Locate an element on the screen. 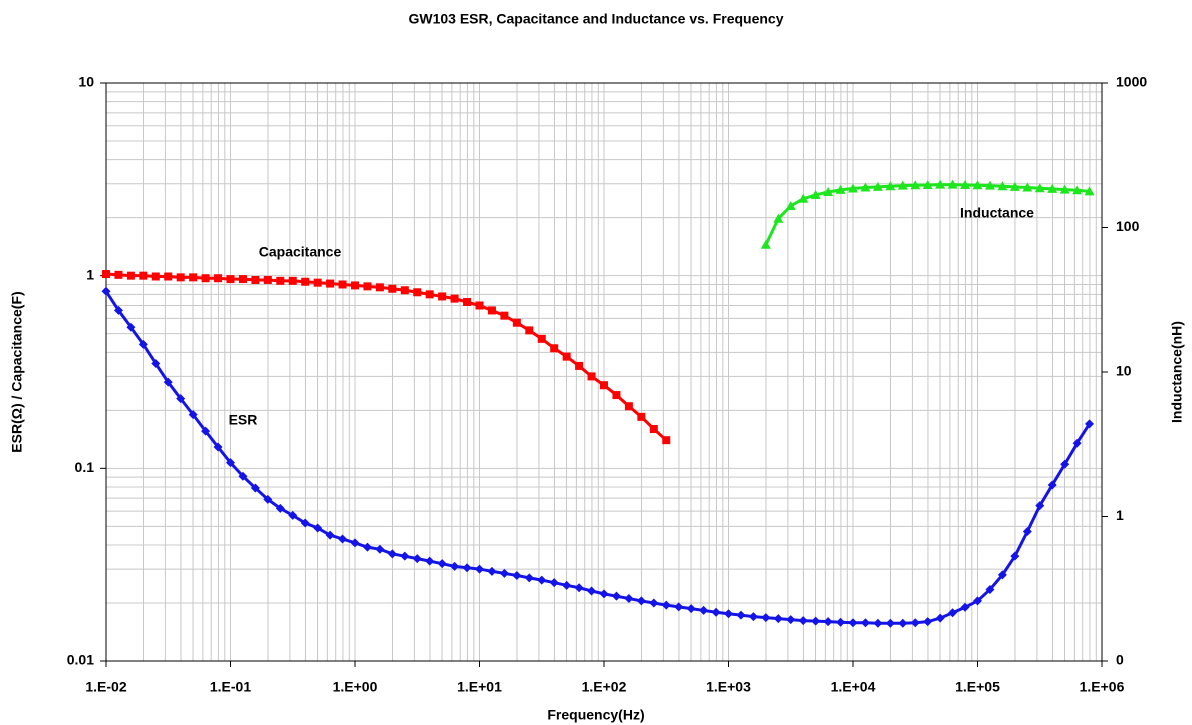 The image size is (1192, 725). x-tick-label: 1.E+05 is located at coordinates (977, 687).